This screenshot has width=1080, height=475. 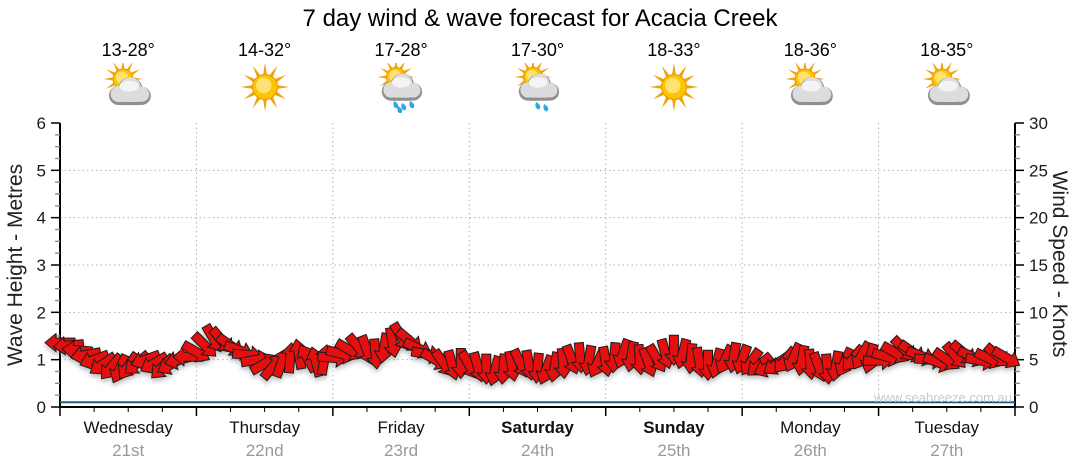 I want to click on wind-tick-label: 20, so click(x=1038, y=218).